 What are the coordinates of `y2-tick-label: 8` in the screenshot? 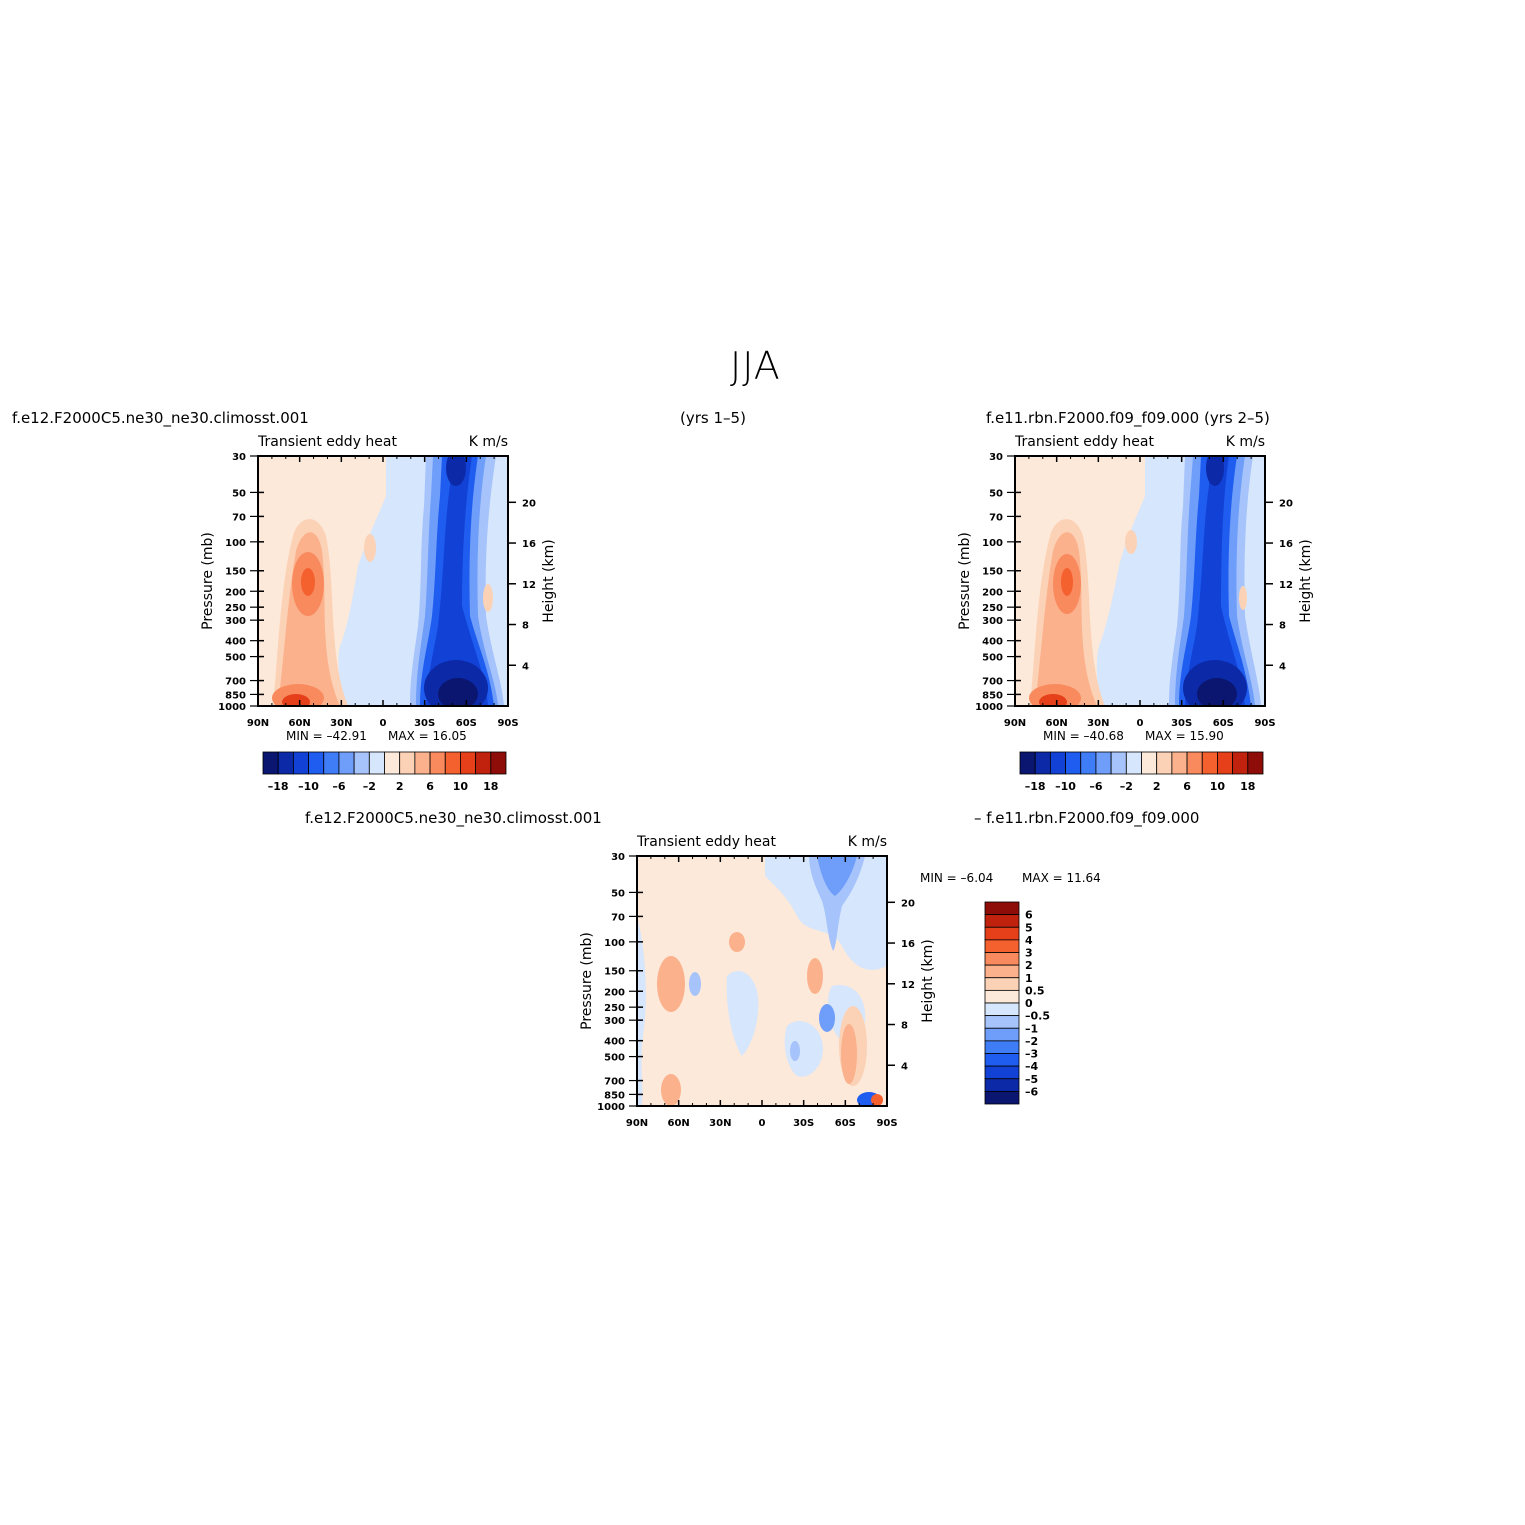 It's located at (1282, 626).